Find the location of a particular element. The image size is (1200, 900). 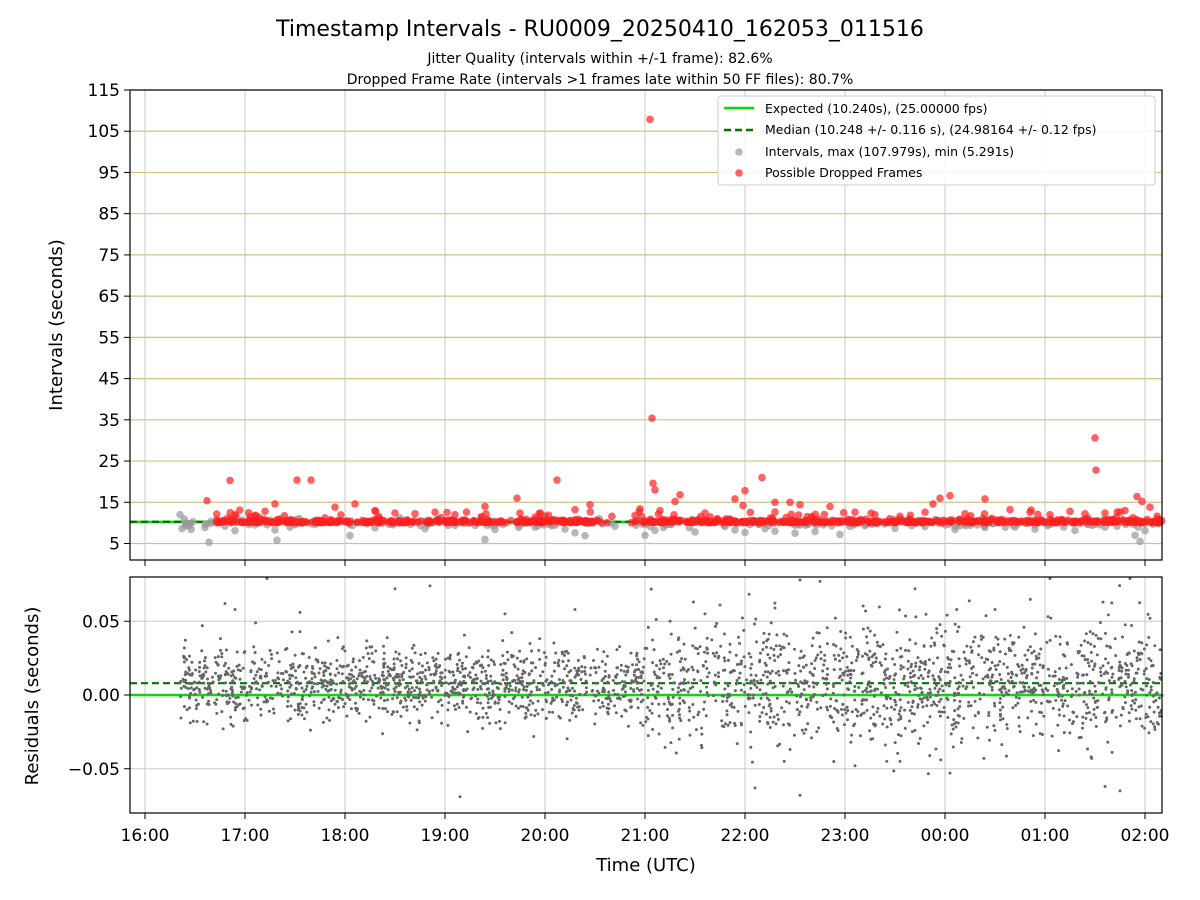

legend-box is located at coordinates (936, 140).